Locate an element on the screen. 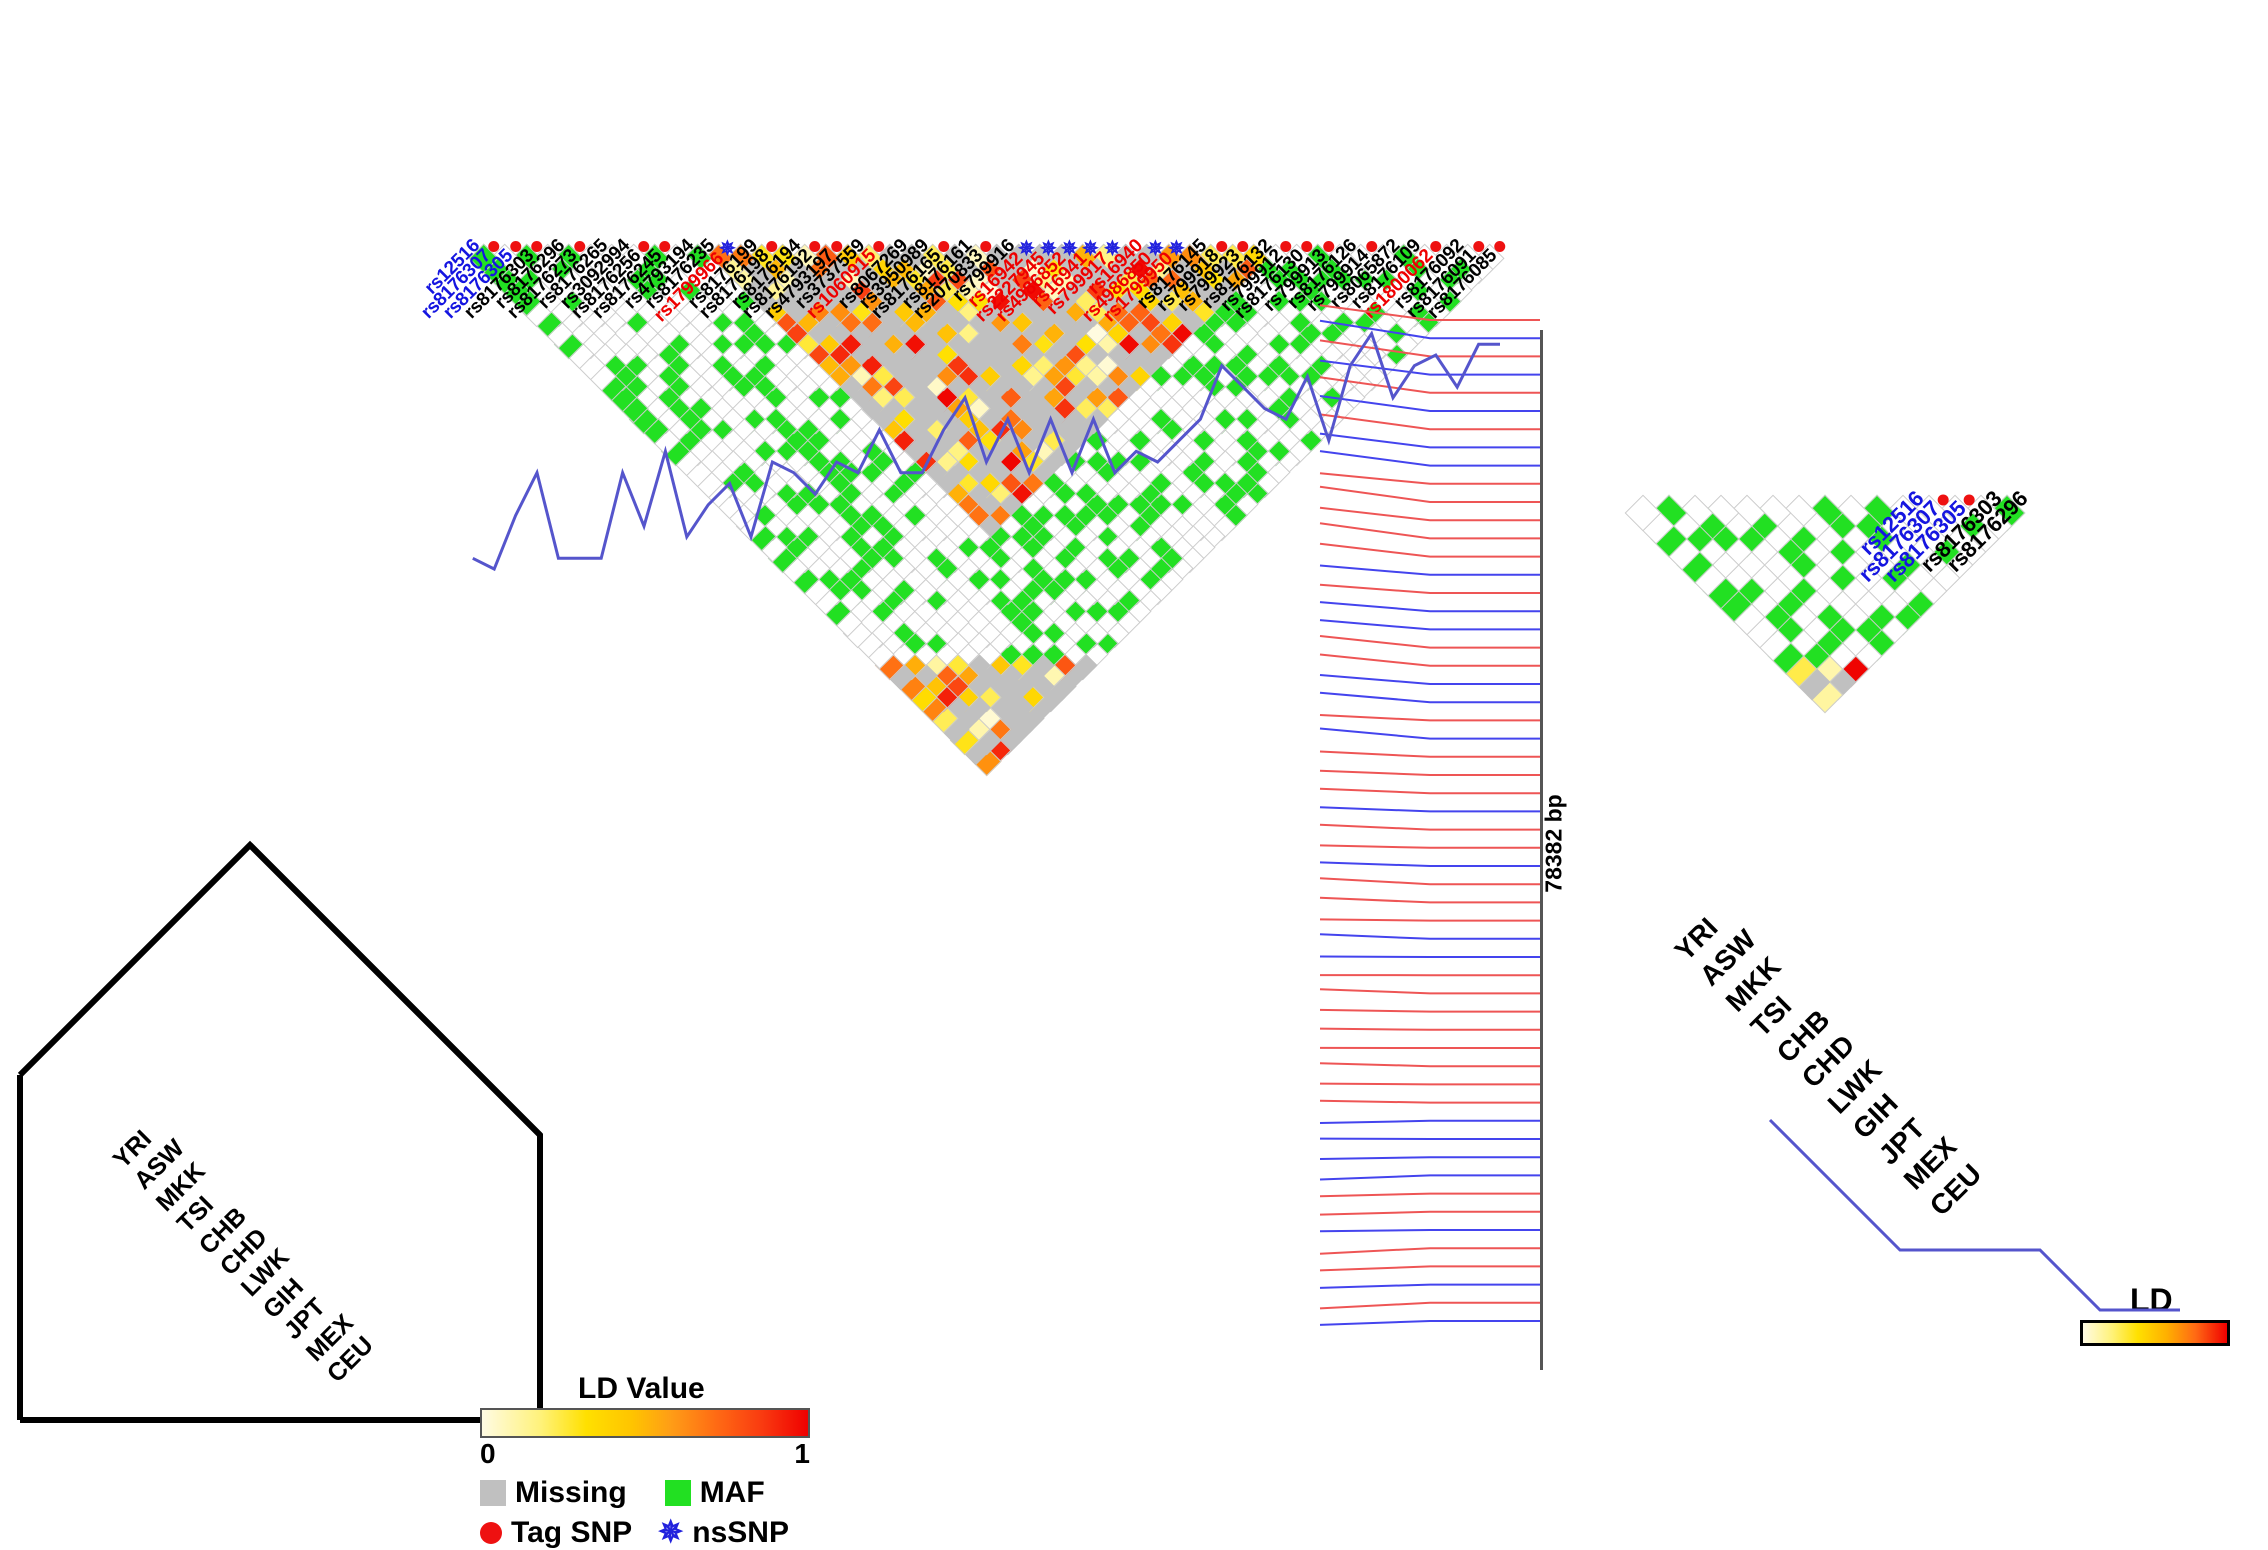  haplotype-block-outline is located at coordinates (986, 451).